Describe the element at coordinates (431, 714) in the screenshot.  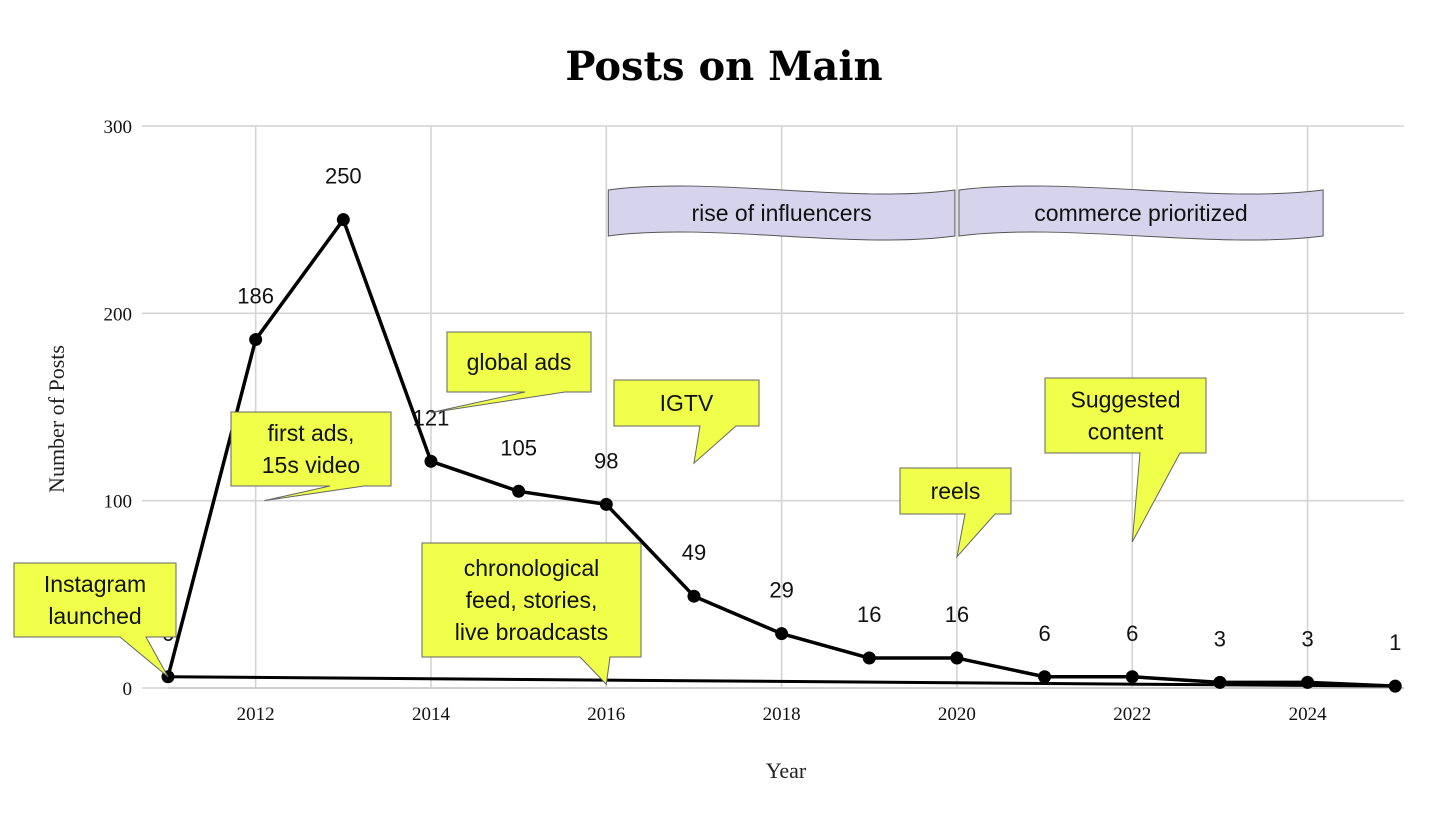
I see `x-tick-label: 2014` at that location.